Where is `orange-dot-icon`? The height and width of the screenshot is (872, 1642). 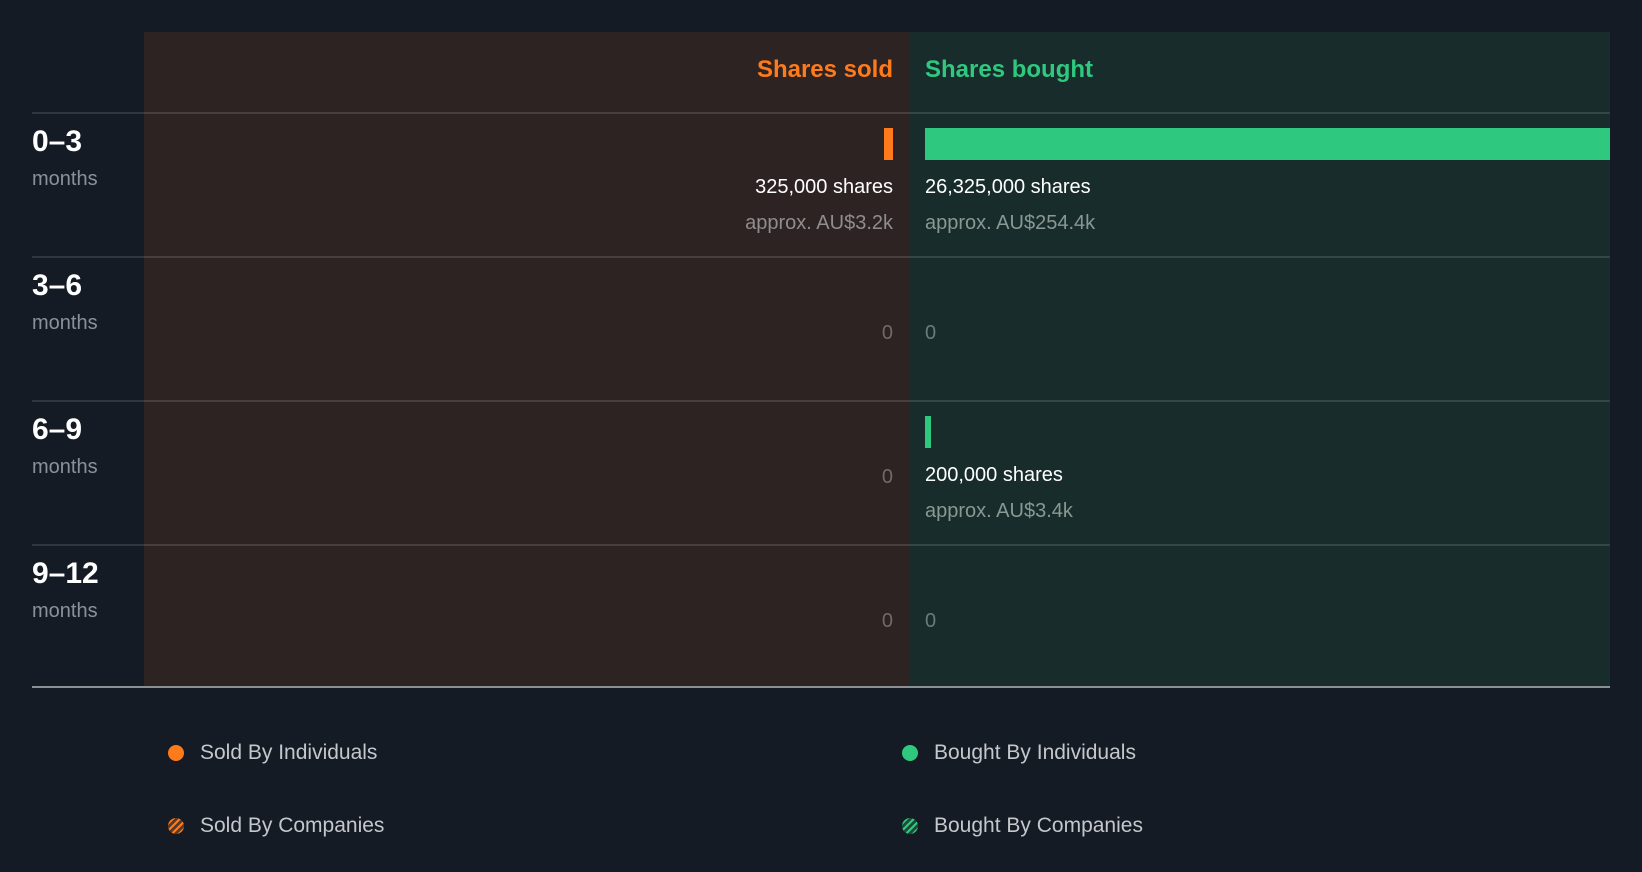
orange-dot-icon is located at coordinates (176, 753).